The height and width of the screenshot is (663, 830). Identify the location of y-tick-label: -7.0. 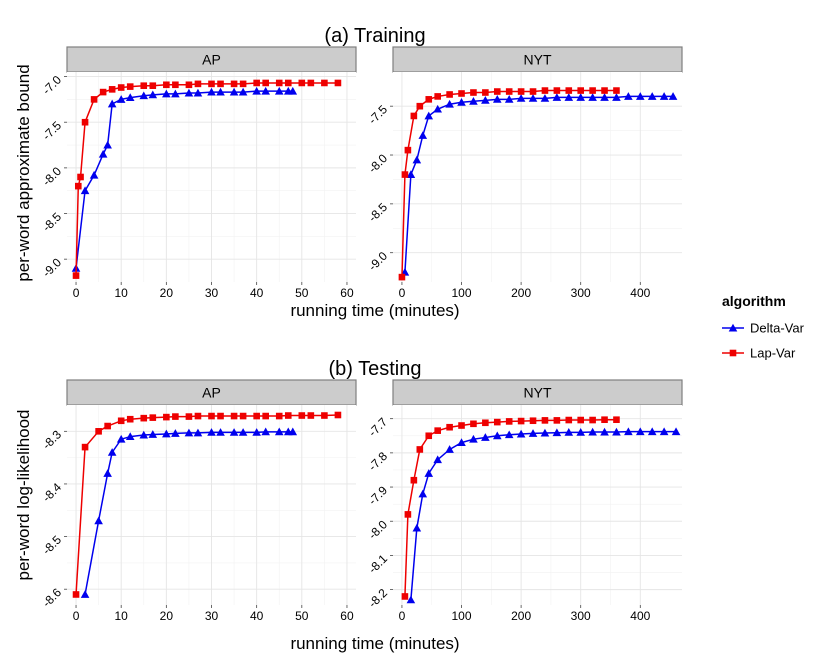
(52, 85).